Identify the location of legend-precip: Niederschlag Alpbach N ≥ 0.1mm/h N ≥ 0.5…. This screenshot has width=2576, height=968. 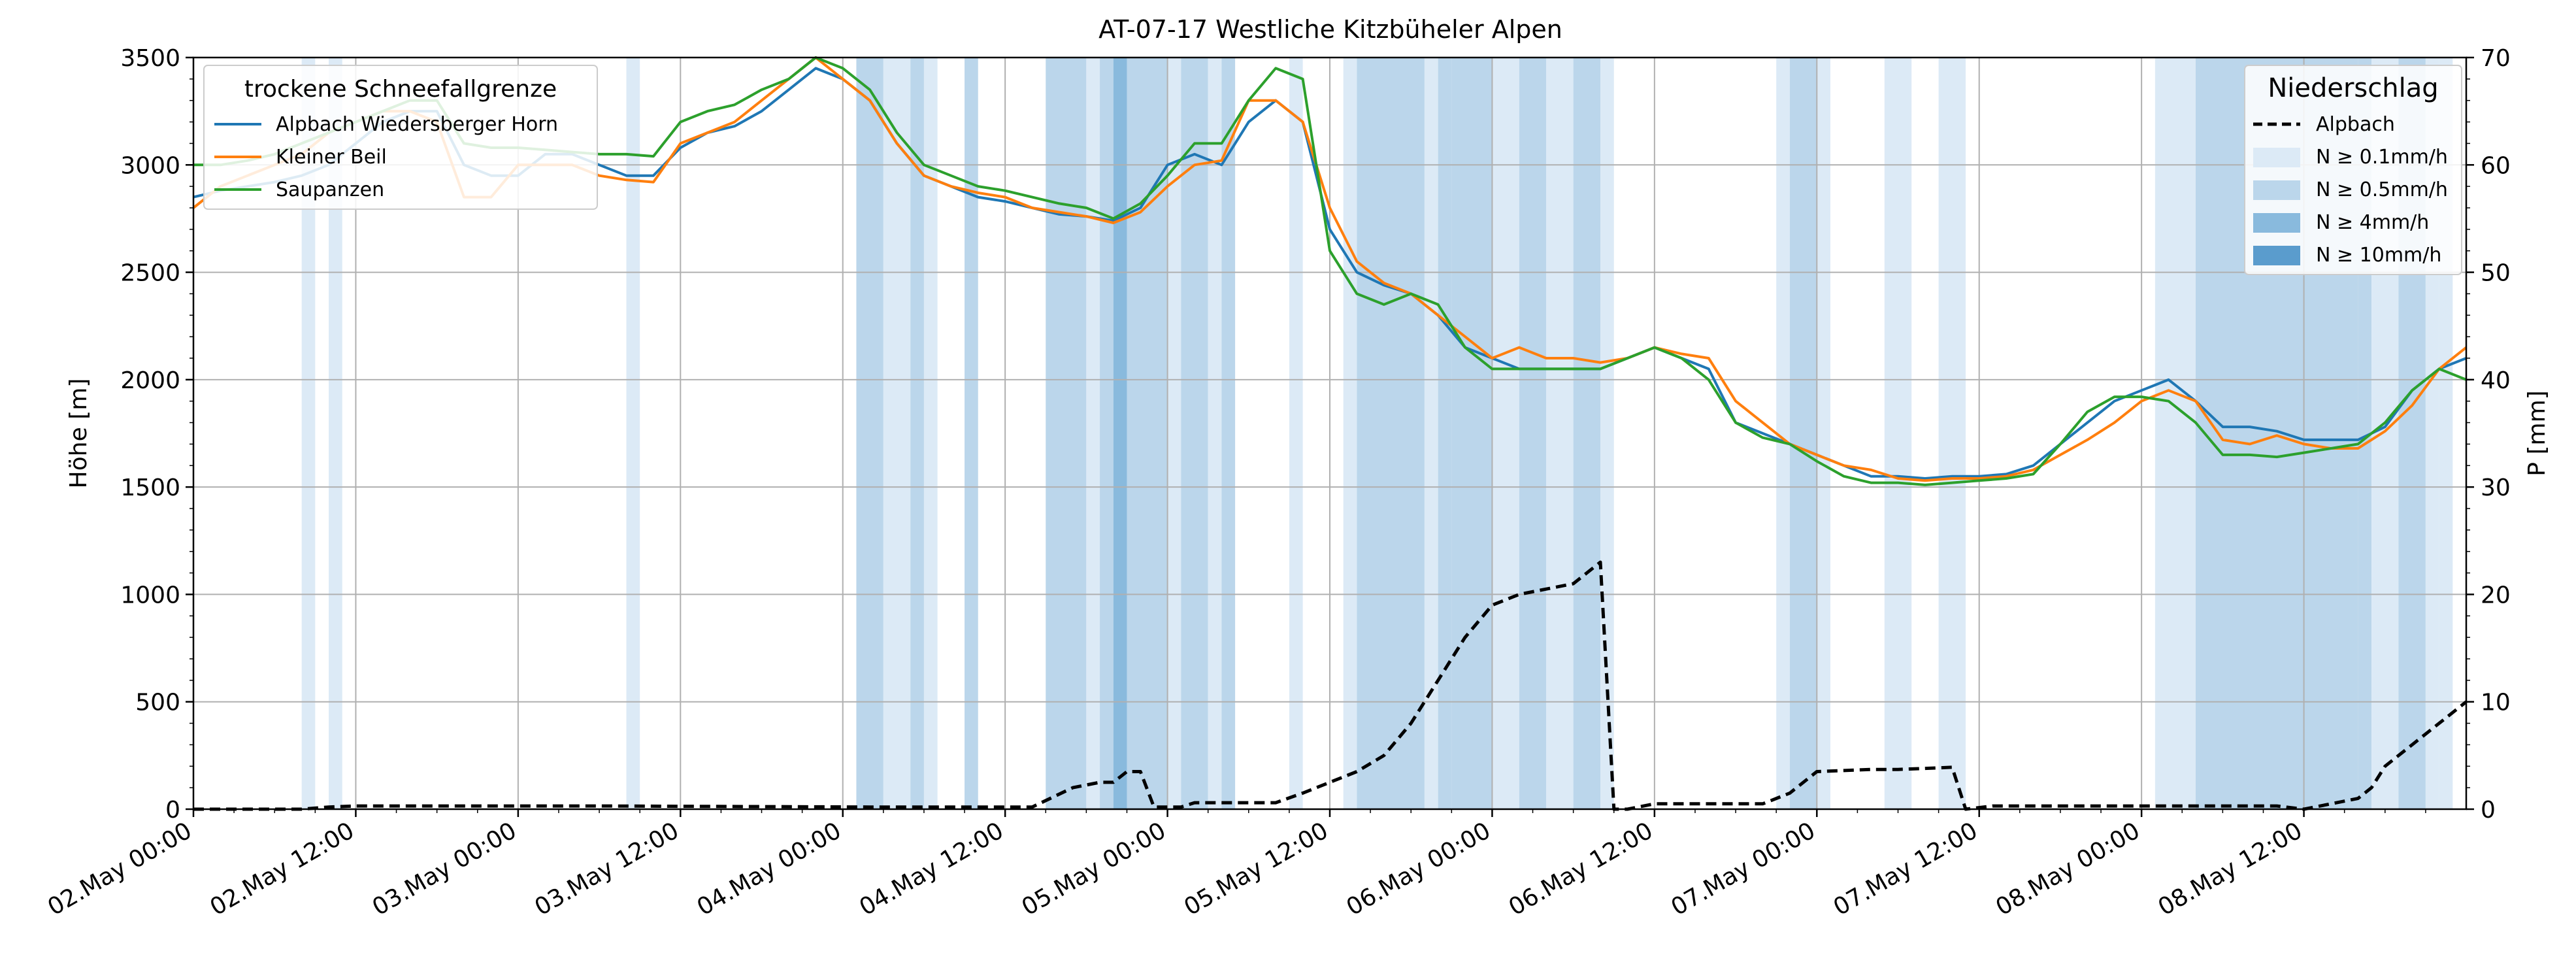
(2353, 170).